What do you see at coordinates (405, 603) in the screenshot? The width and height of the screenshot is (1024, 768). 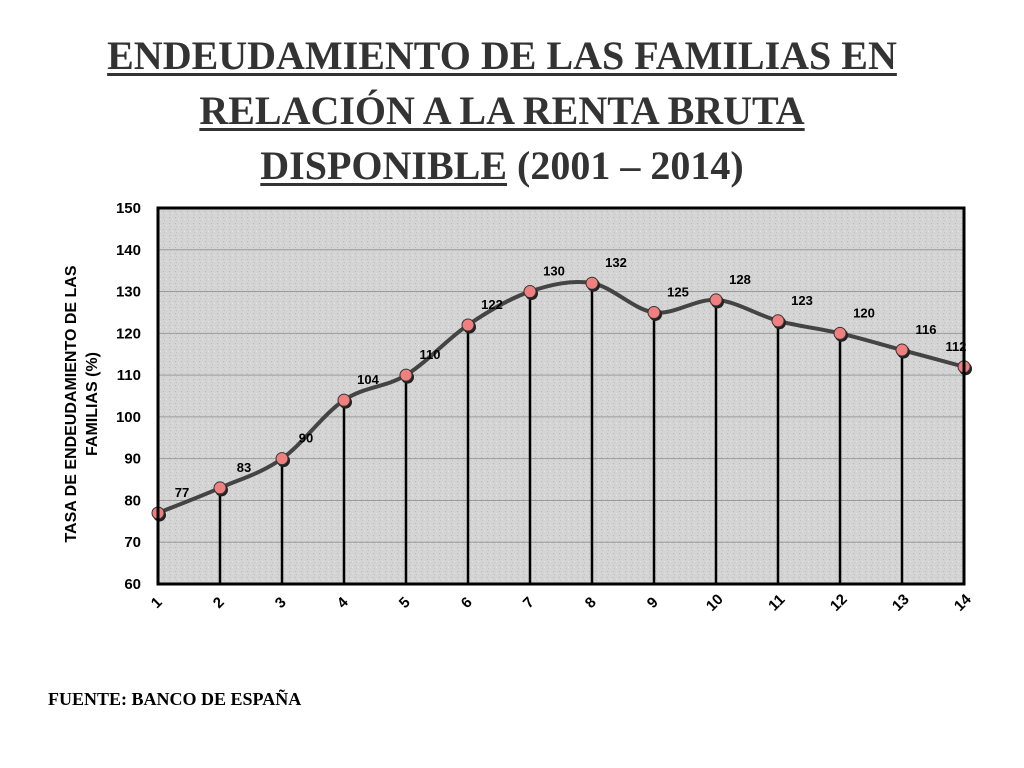 I see `x-tick-label: 5` at bounding box center [405, 603].